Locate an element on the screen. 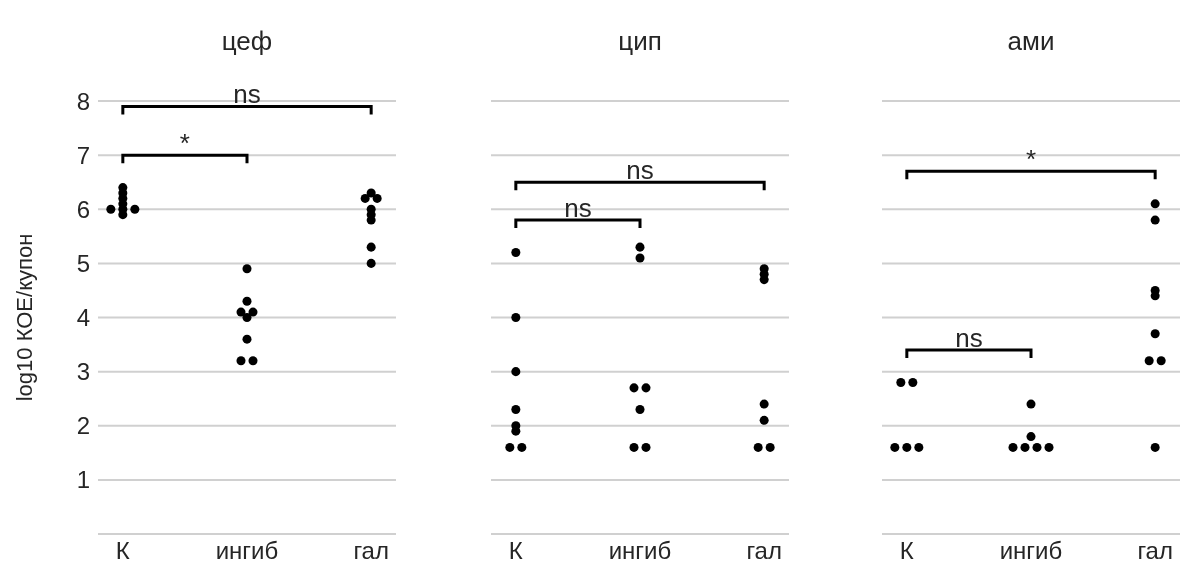 This screenshot has width=1182, height=587. y-tick-label: 6 is located at coordinates (83, 209).